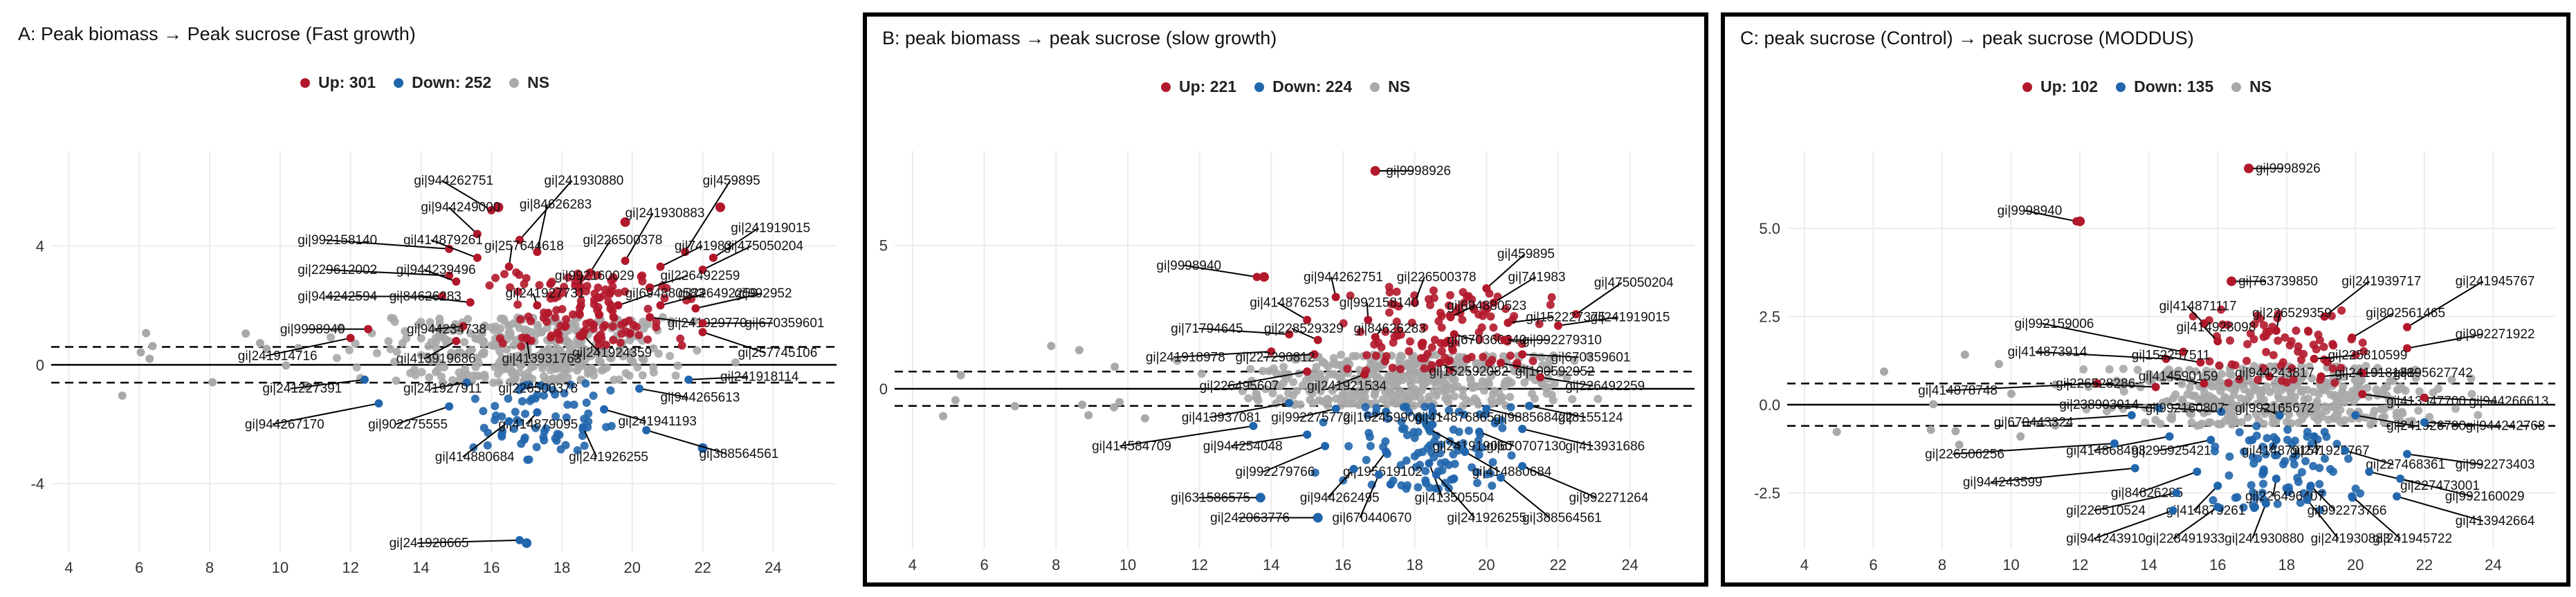 The height and width of the screenshot is (597, 2576). Describe the element at coordinates (1536, 277) in the screenshot. I see `gene-label: gi|741983` at that location.